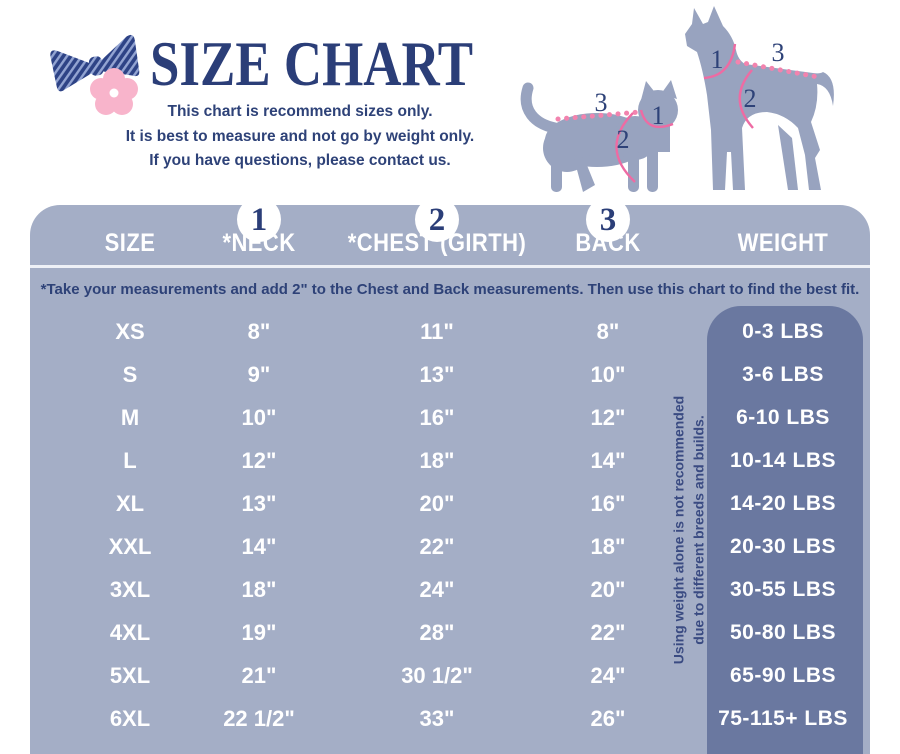 The width and height of the screenshot is (900, 754). I want to click on cell-weight: 14-20 LBS, so click(783, 503).